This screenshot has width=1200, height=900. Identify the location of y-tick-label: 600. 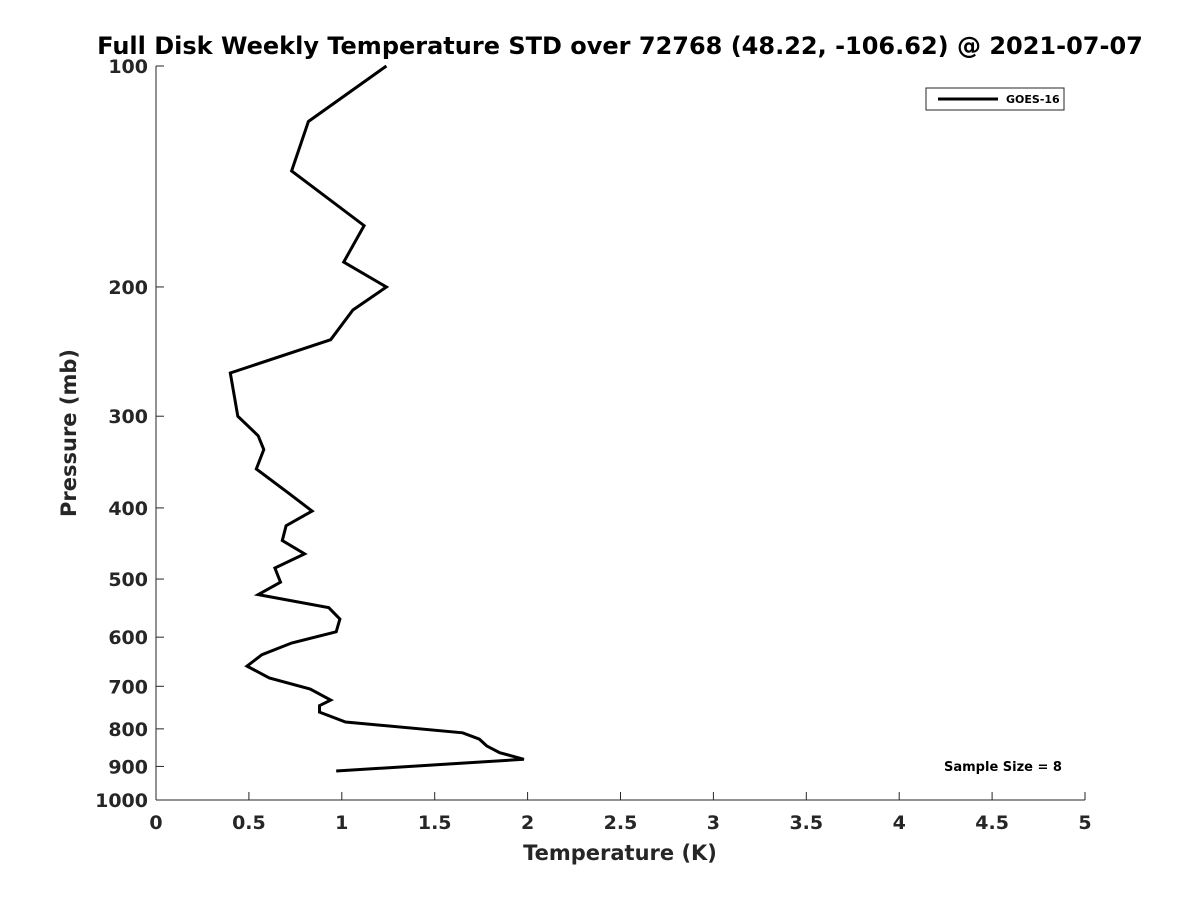
(128, 638).